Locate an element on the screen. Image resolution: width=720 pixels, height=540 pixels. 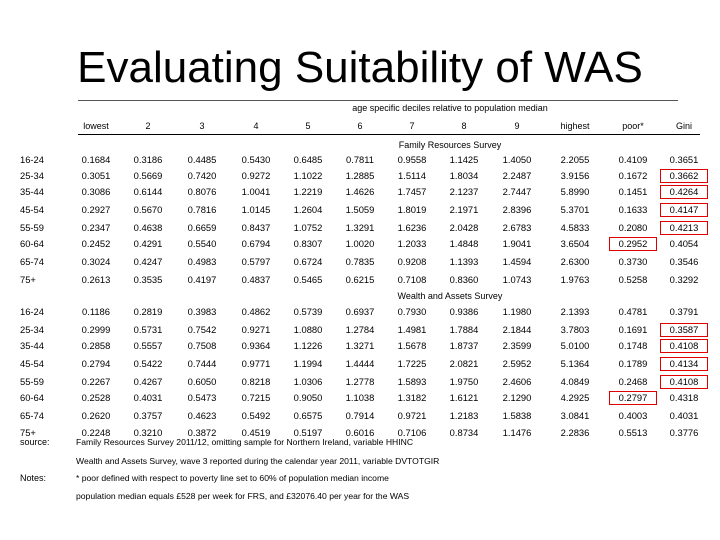
table-cell: 0.7542 is located at coordinates (202, 329).